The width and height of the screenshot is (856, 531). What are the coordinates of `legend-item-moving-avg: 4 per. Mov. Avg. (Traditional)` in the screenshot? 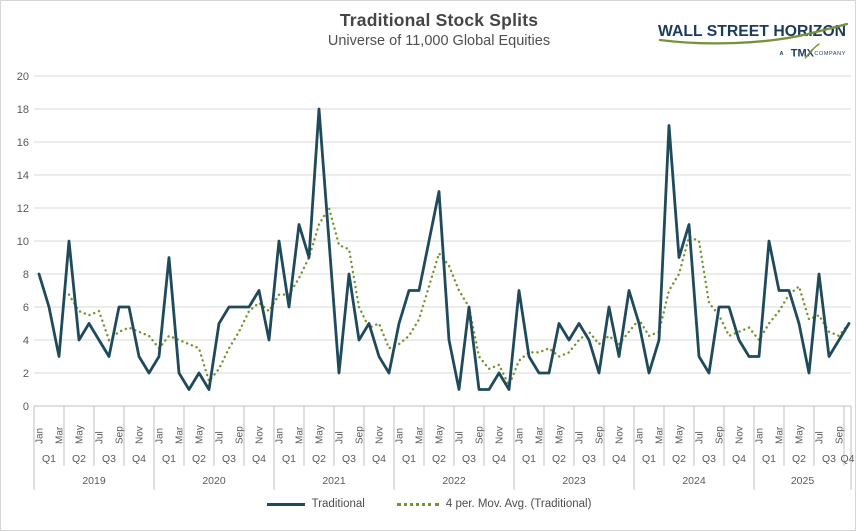 It's located at (494, 504).